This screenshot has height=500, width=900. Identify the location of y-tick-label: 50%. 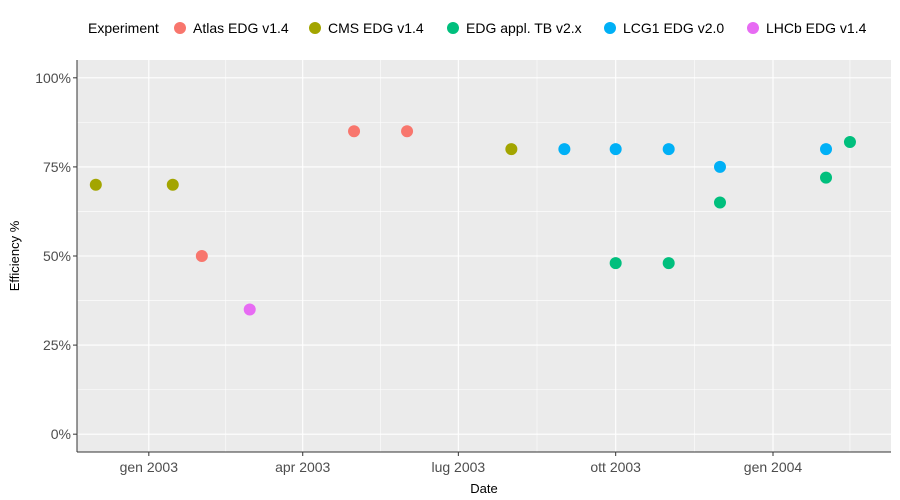
(57, 256).